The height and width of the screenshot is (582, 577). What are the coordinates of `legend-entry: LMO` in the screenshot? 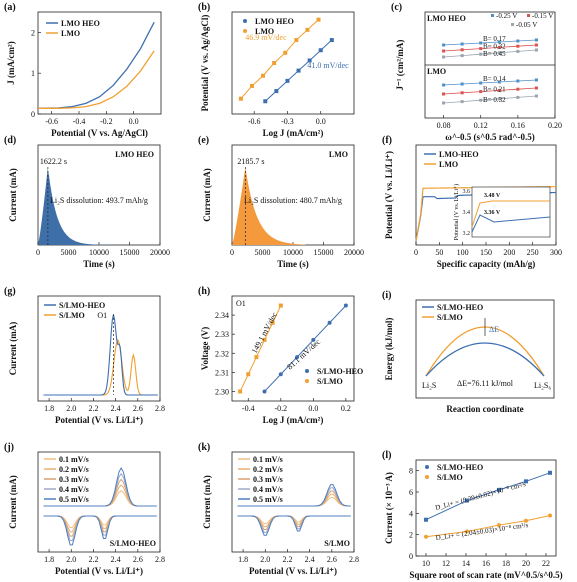 It's located at (448, 164).